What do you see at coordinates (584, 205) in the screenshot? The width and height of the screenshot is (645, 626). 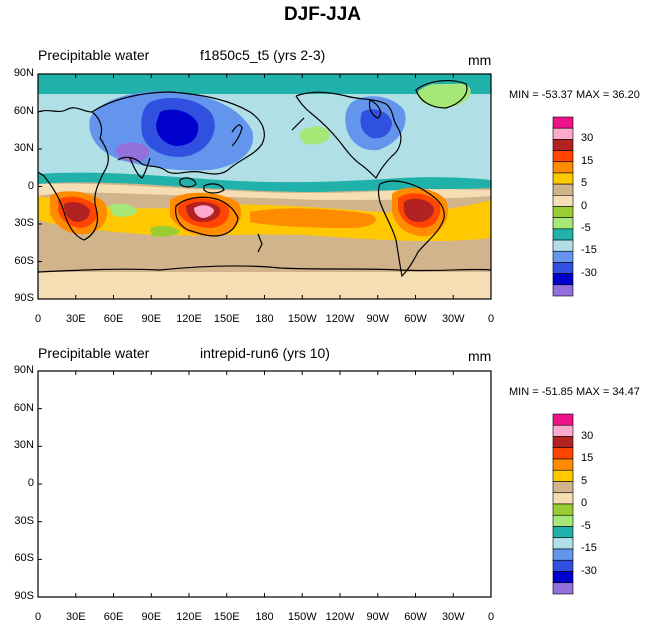 I see `colorbar-1-label: 0` at bounding box center [584, 205].